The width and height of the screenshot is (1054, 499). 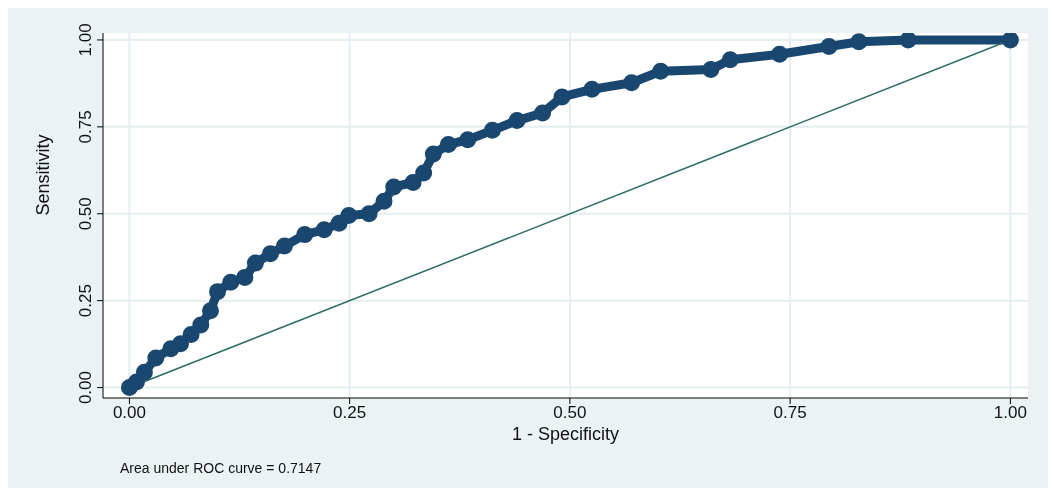 What do you see at coordinates (565, 434) in the screenshot?
I see `x-axis-title: 1 - Specificity` at bounding box center [565, 434].